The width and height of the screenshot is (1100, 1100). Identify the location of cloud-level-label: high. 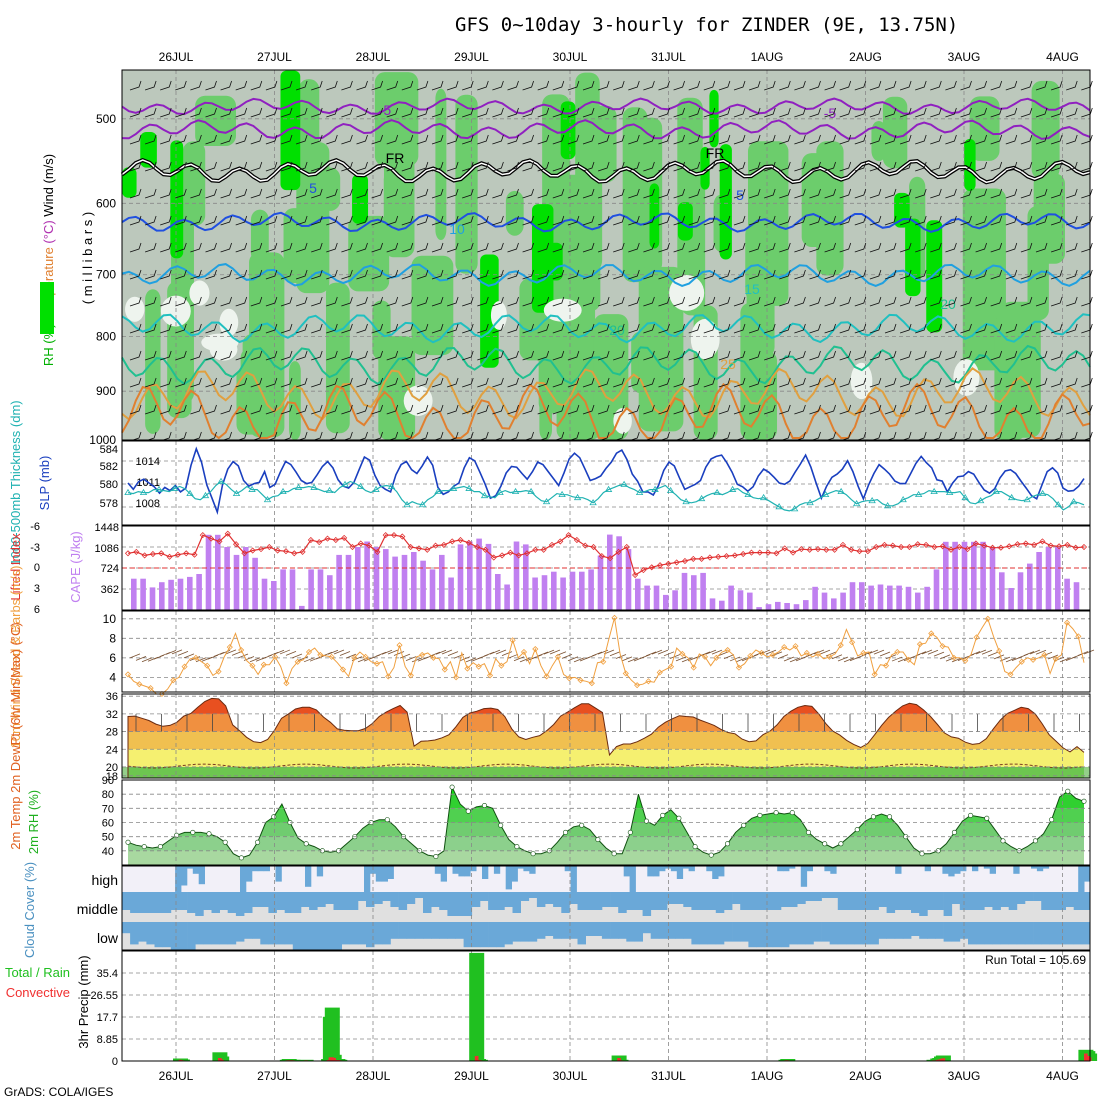
(105, 880).